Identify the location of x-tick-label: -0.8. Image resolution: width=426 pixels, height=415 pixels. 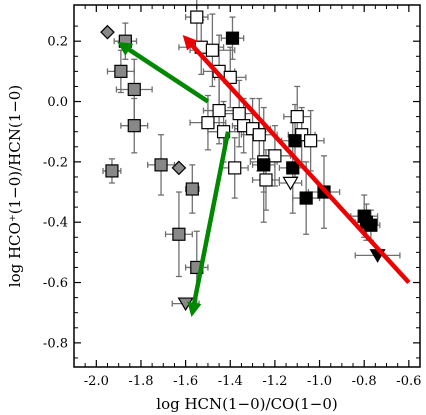
(364, 381).